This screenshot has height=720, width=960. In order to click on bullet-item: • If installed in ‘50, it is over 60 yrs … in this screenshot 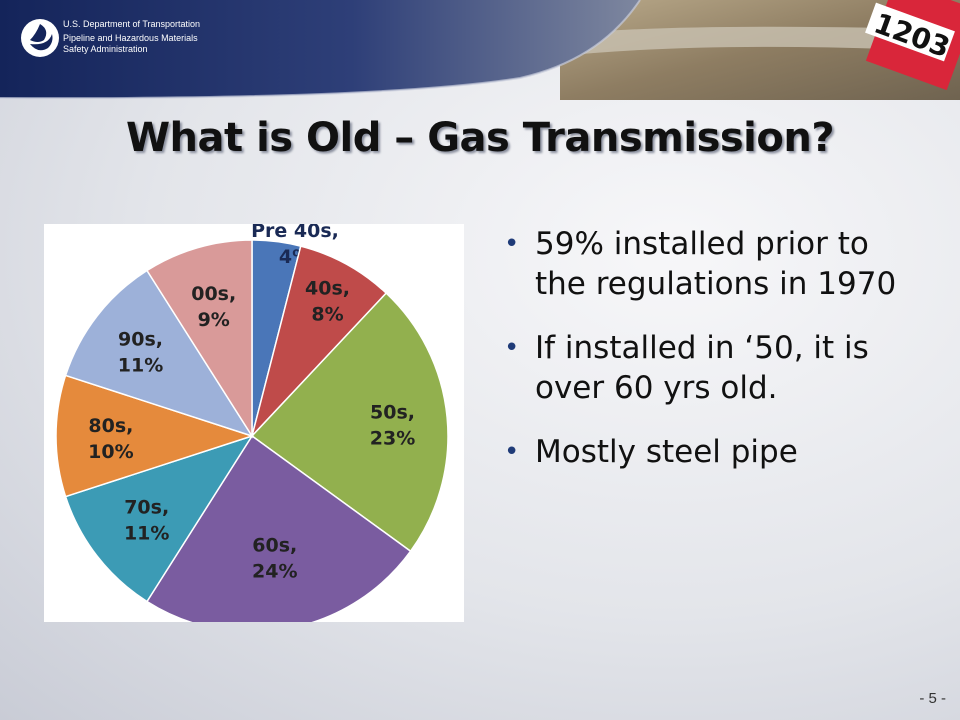, I will do `click(712, 368)`.